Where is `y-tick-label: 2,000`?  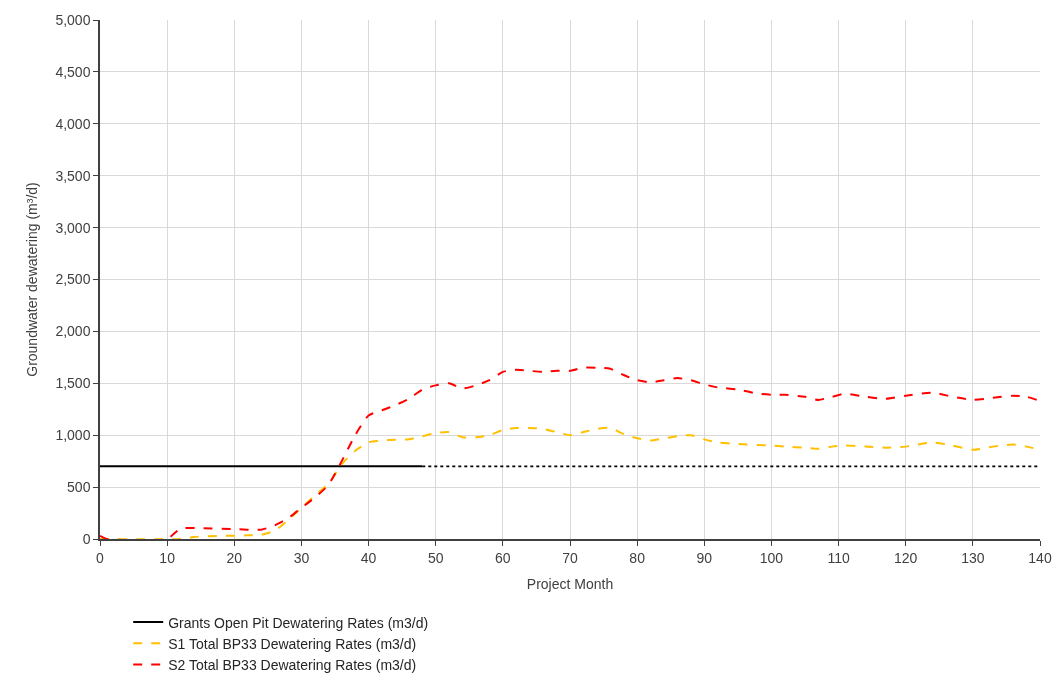
y-tick-label: 2,000 is located at coordinates (73, 331).